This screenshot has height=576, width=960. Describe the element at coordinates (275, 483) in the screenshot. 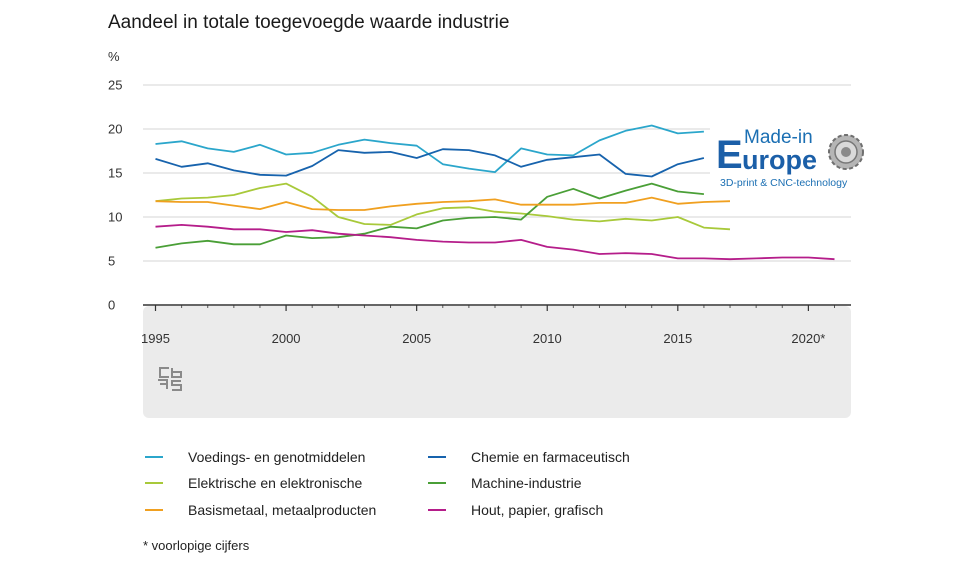

I see `legend-label: Elektrische en elektronische` at that location.